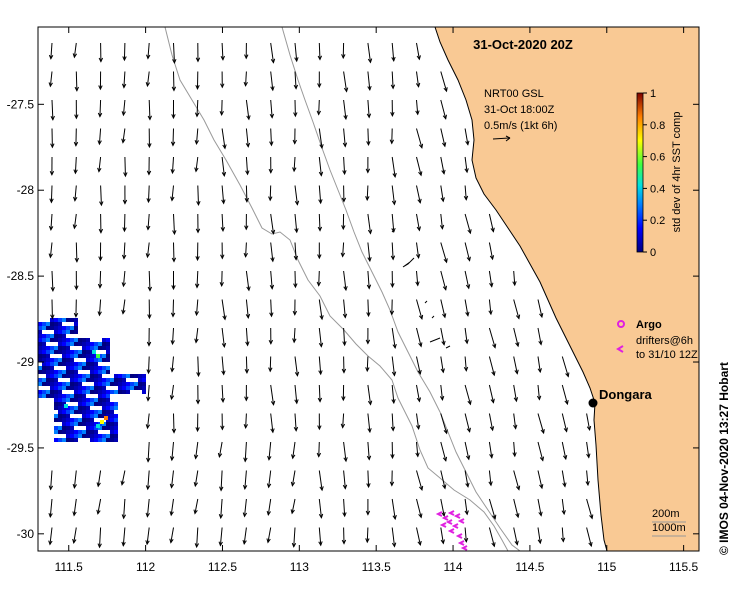 This screenshot has height=592, width=739. What do you see at coordinates (653, 94) in the screenshot?
I see `colorbar-tick-label: 1` at bounding box center [653, 94].